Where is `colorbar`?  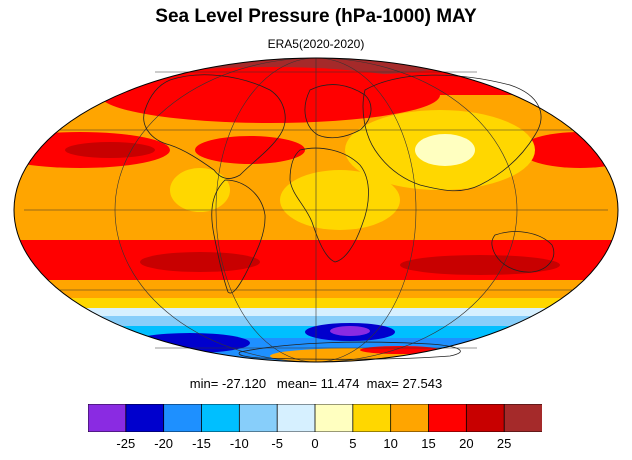 colorbar is located at coordinates (315, 418).